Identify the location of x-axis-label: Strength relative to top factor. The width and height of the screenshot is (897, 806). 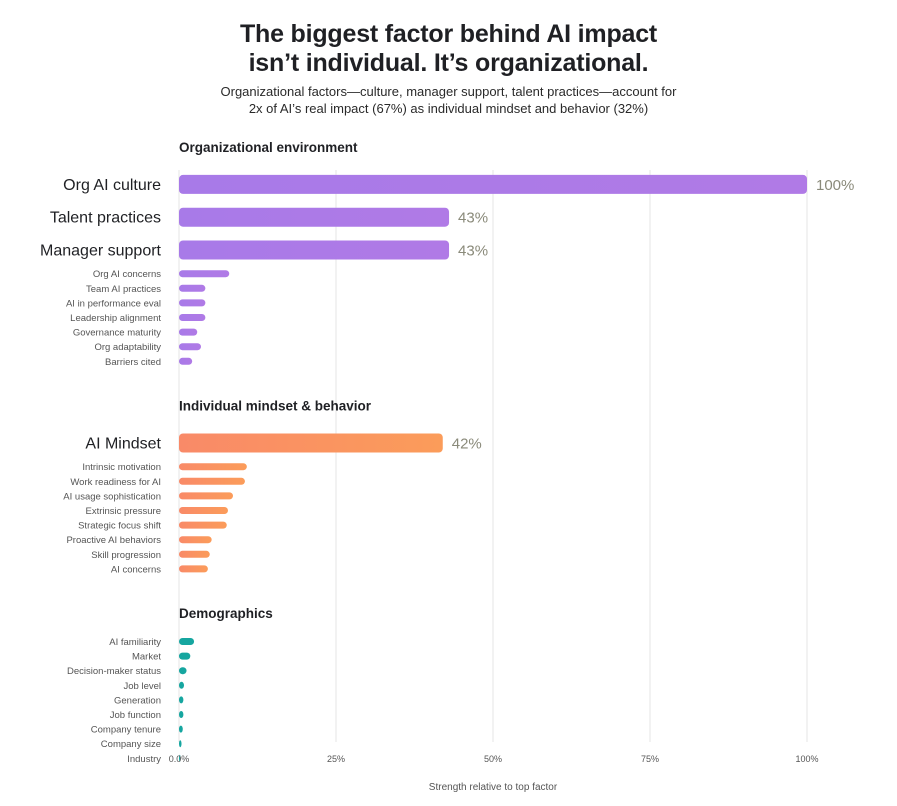
(493, 787).